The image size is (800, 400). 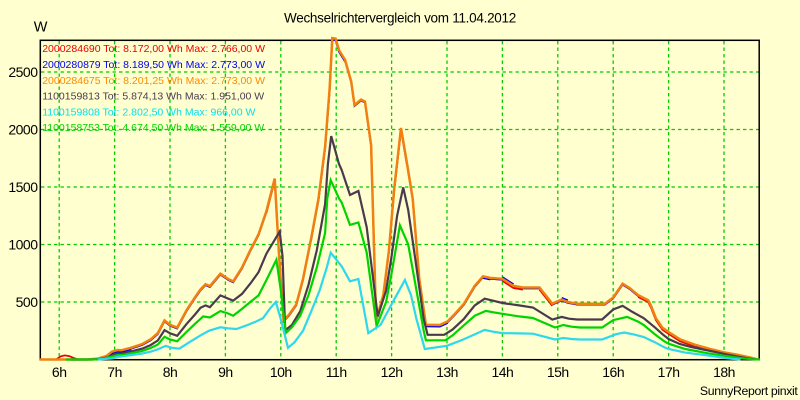 I want to click on svg-text: 16h, so click(x=613, y=372).